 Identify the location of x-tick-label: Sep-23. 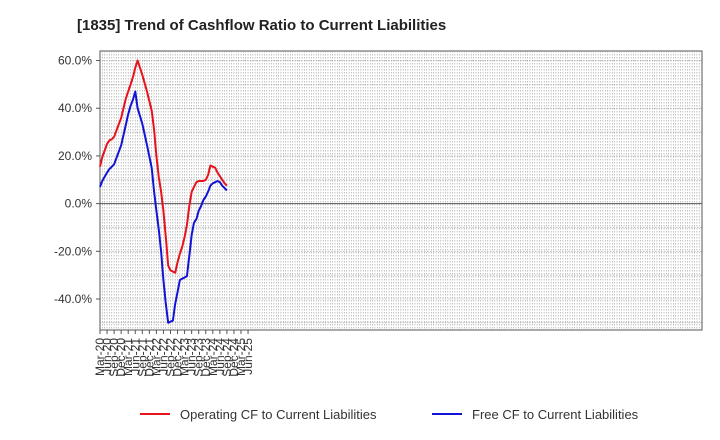
(199, 357).